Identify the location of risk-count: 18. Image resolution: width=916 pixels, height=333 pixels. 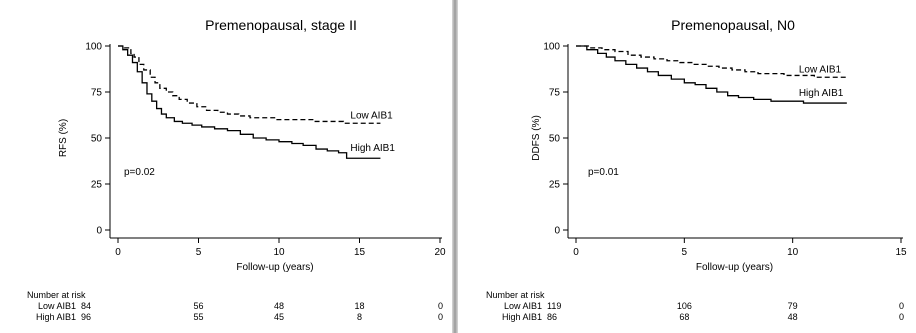
(359, 306).